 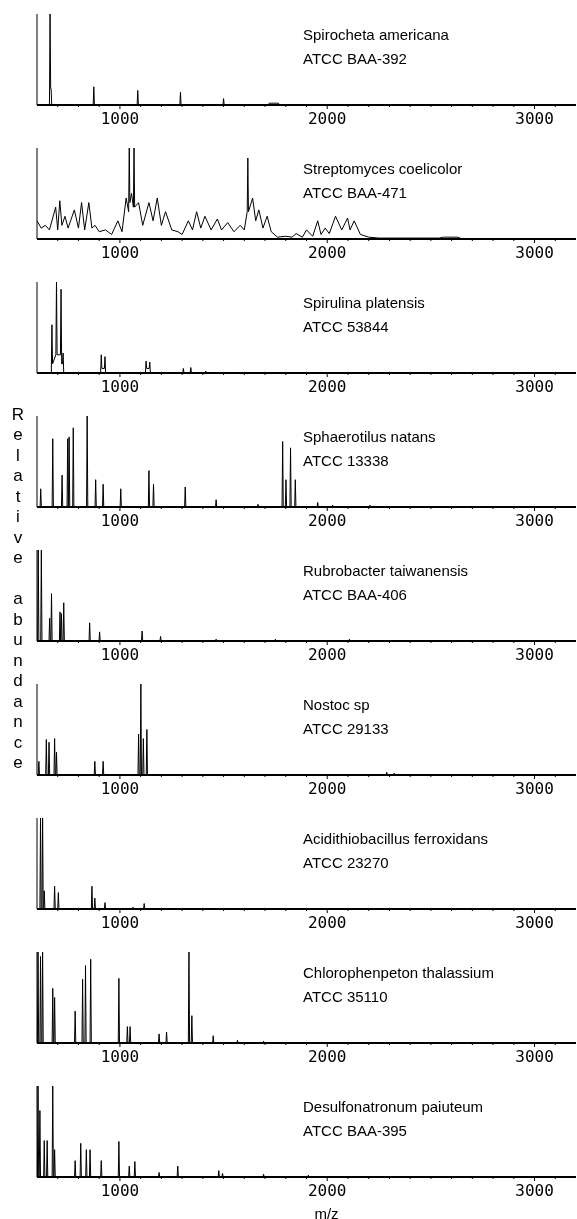 I want to click on text: Relative abundance, so click(x=18, y=588).